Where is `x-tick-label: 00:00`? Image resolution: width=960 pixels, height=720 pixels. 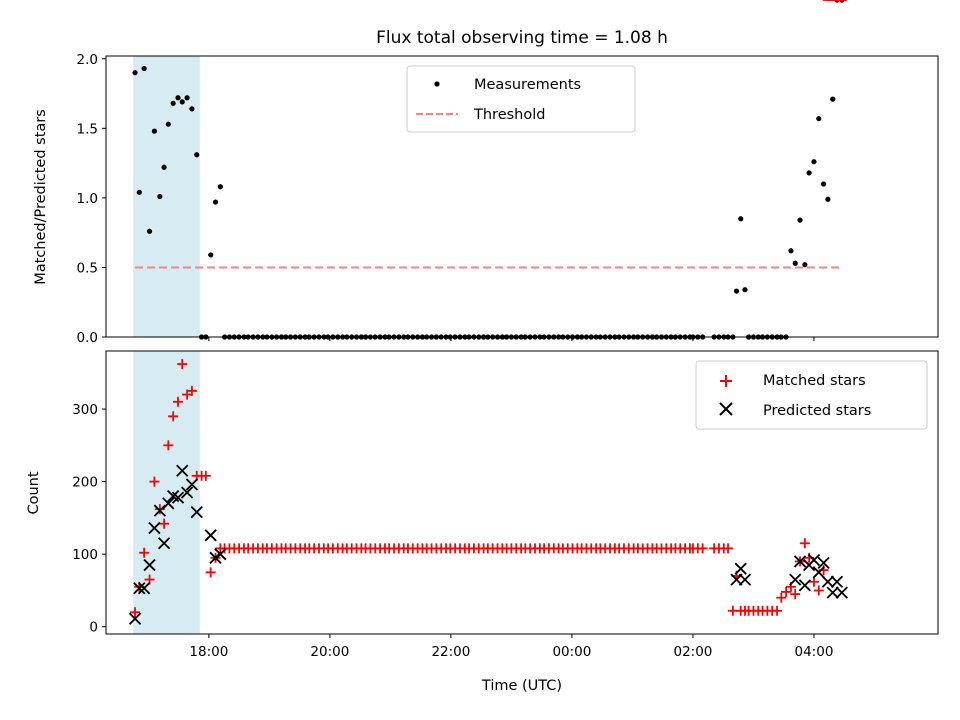 x-tick-label: 00:00 is located at coordinates (571, 652).